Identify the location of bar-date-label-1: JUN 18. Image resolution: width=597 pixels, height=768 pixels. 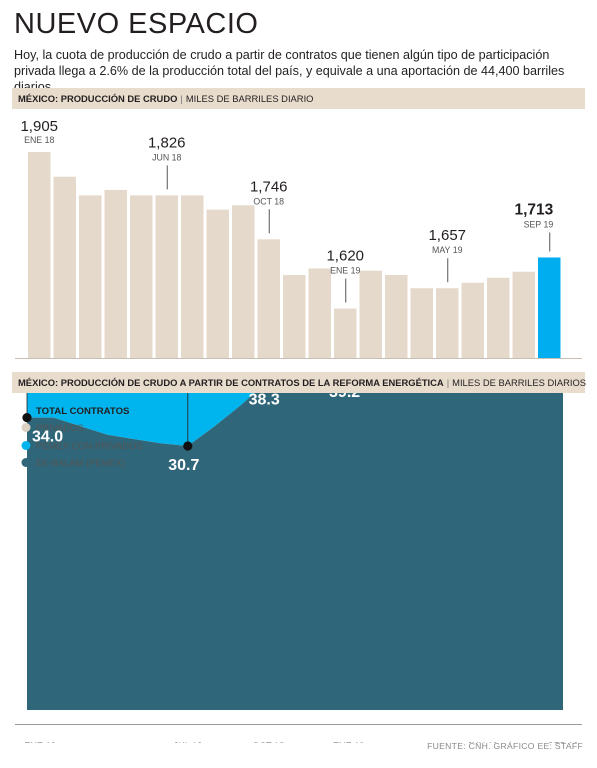
(166, 157).